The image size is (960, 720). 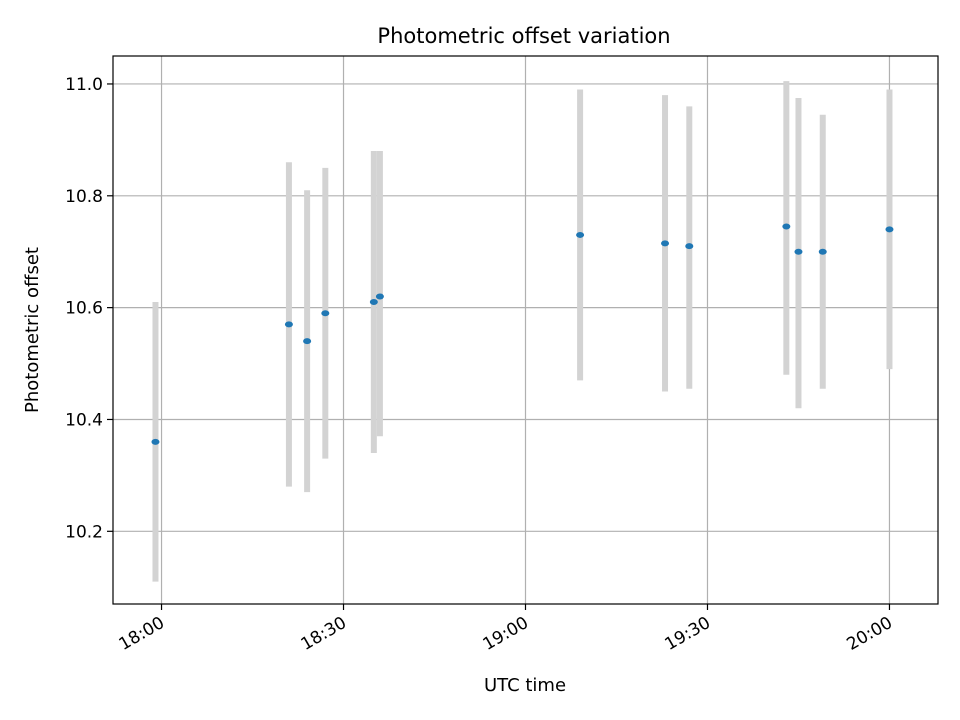 What do you see at coordinates (84, 532) in the screenshot?
I see `y-tick-label: 10.2` at bounding box center [84, 532].